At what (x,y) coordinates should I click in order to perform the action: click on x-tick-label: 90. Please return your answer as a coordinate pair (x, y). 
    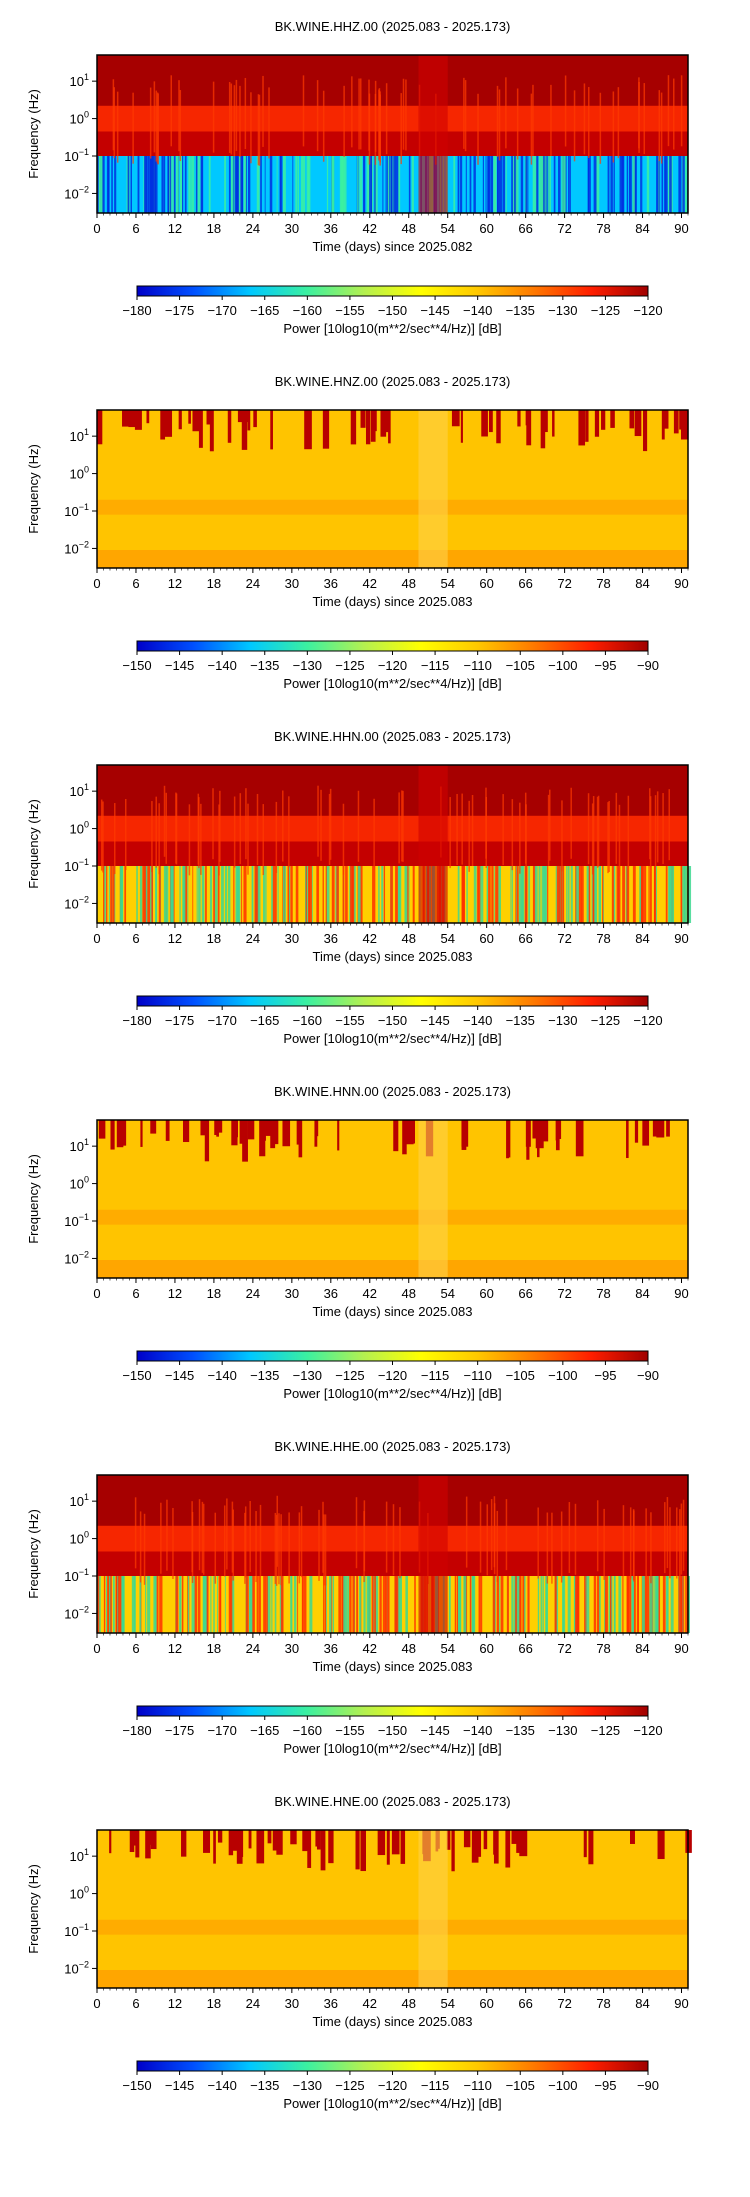
    Looking at the image, I should click on (681, 1648).